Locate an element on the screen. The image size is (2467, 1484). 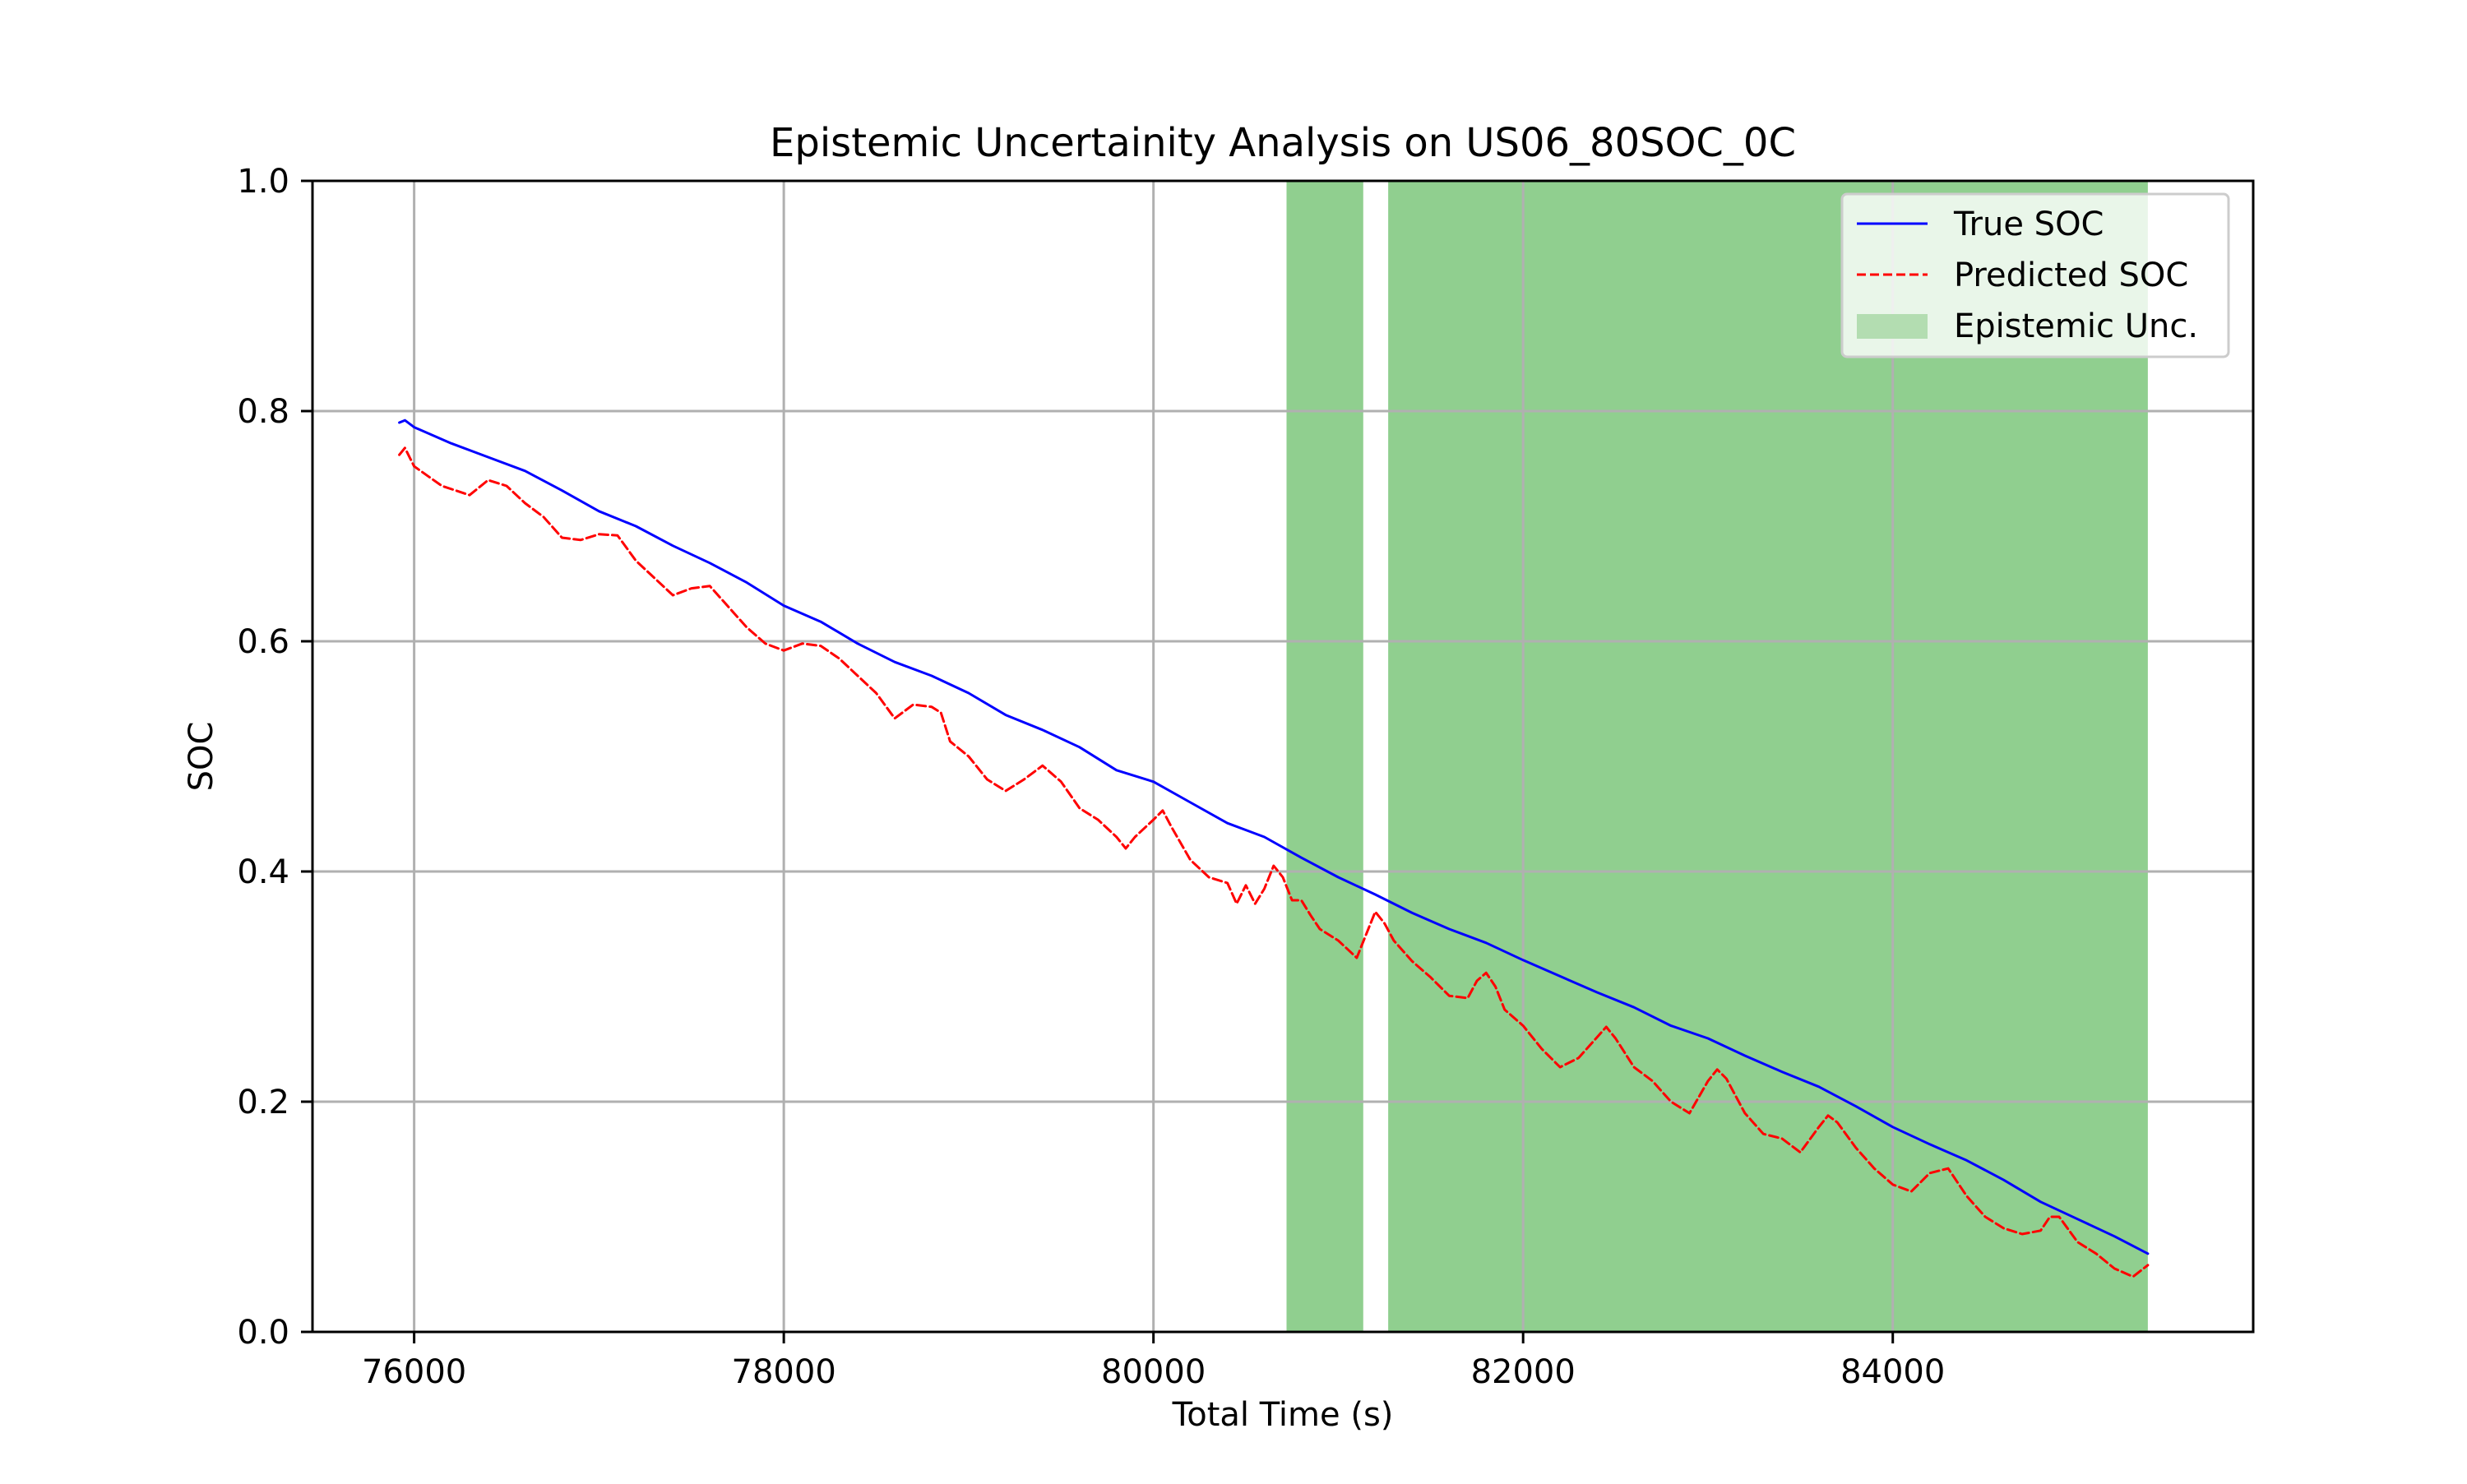
x-tick-label-2: 80000 is located at coordinates (1154, 1372).